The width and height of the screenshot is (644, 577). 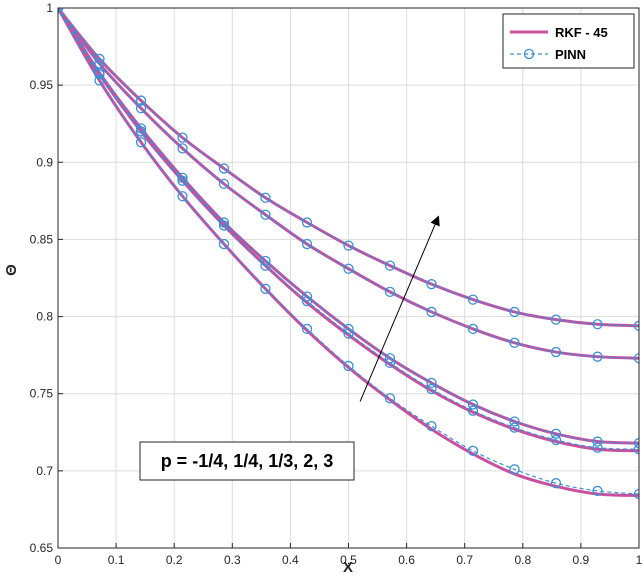 I want to click on legend-box, so click(x=568, y=41).